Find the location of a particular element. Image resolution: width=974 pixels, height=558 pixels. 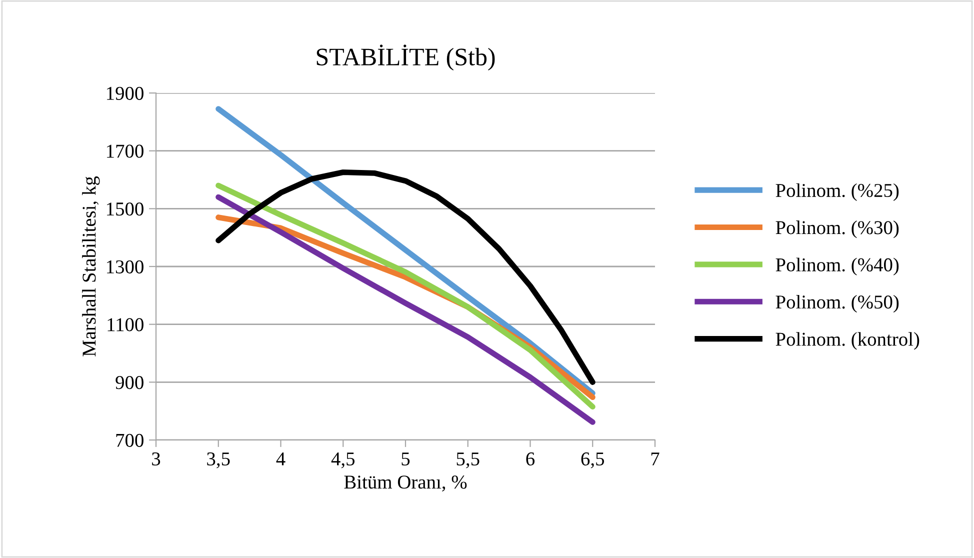

x-tick-label: 3 is located at coordinates (156, 459).